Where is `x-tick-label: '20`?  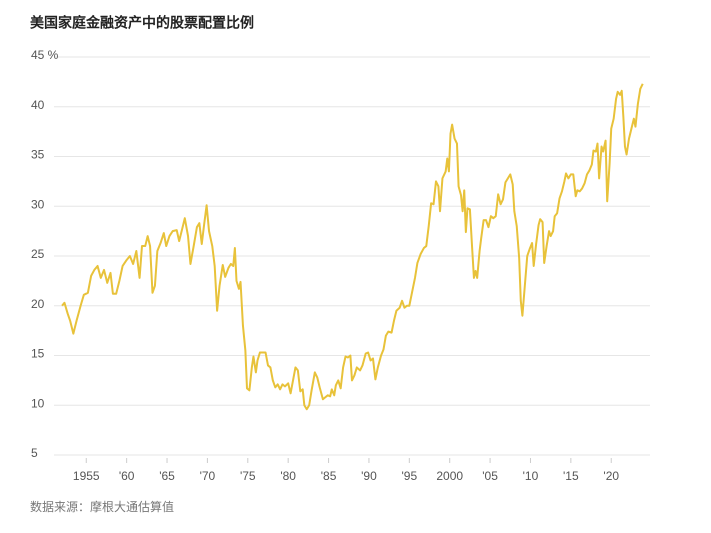
x-tick-label: '20 is located at coordinates (611, 476).